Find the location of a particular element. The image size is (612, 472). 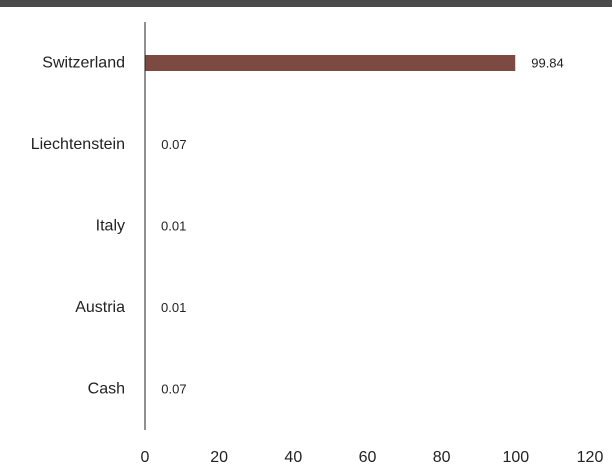

x-tick-labels: 0 20 40 60 80 100 120 is located at coordinates (372, 457).